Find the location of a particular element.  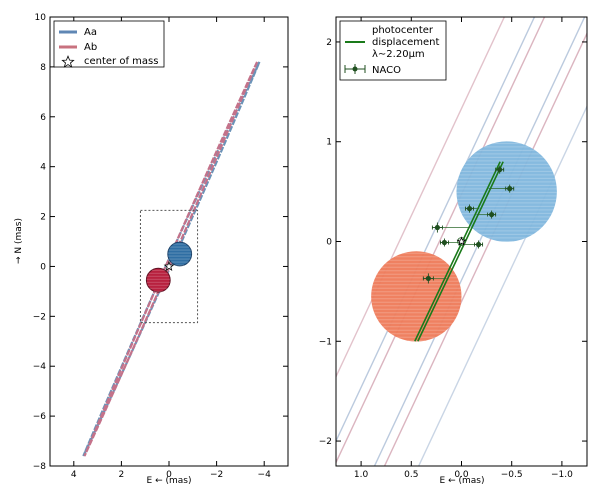

star-ab-disk is located at coordinates (416, 296).